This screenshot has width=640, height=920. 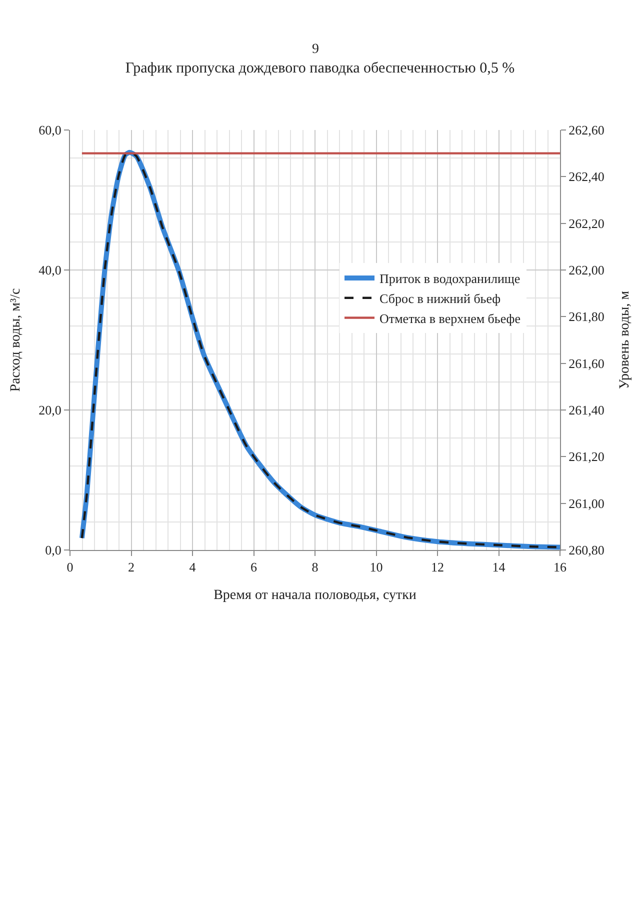 What do you see at coordinates (440, 298) in the screenshot?
I see `legend-label: Сброс в нижний бьеф` at bounding box center [440, 298].